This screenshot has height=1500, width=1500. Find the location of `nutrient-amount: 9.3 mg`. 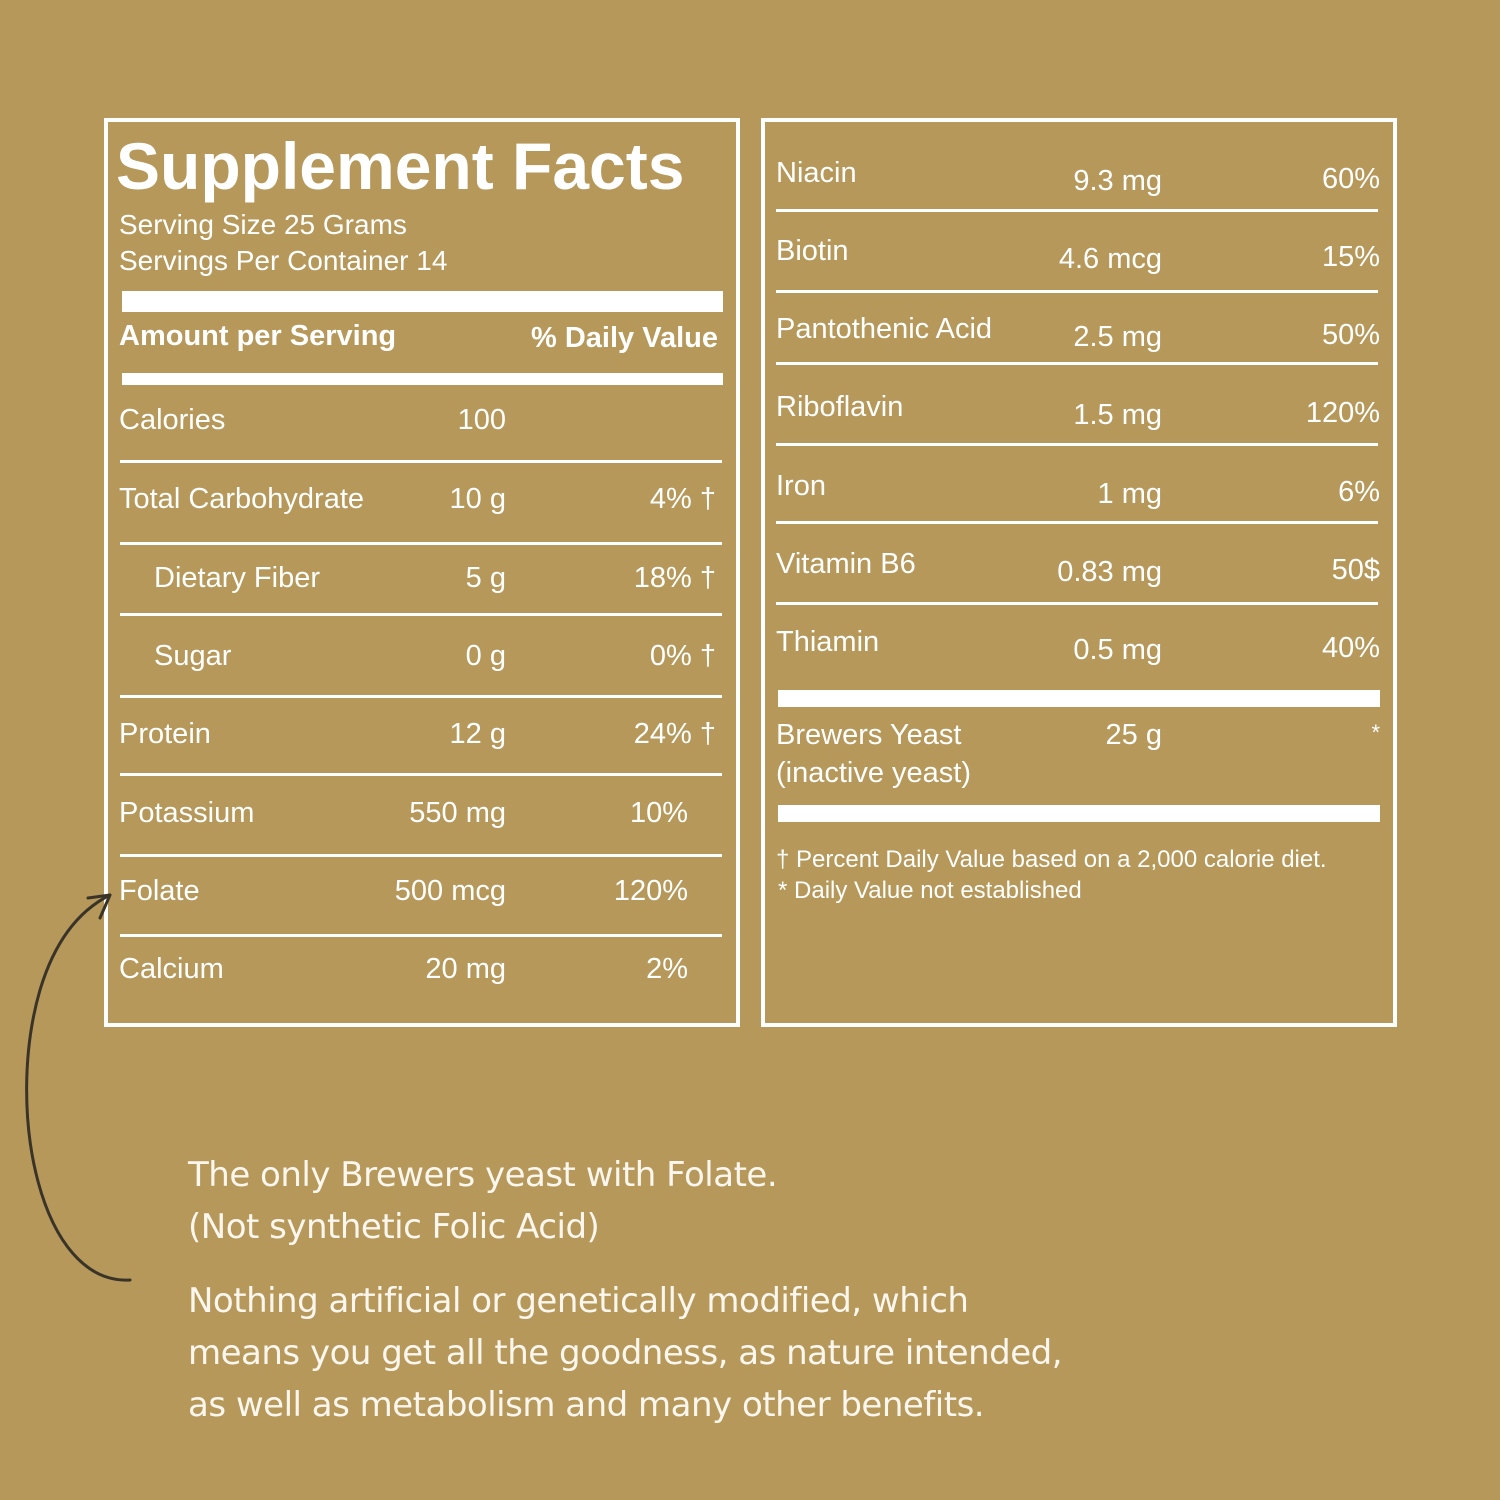

nutrient-amount: 9.3 mg is located at coordinates (1117, 181).